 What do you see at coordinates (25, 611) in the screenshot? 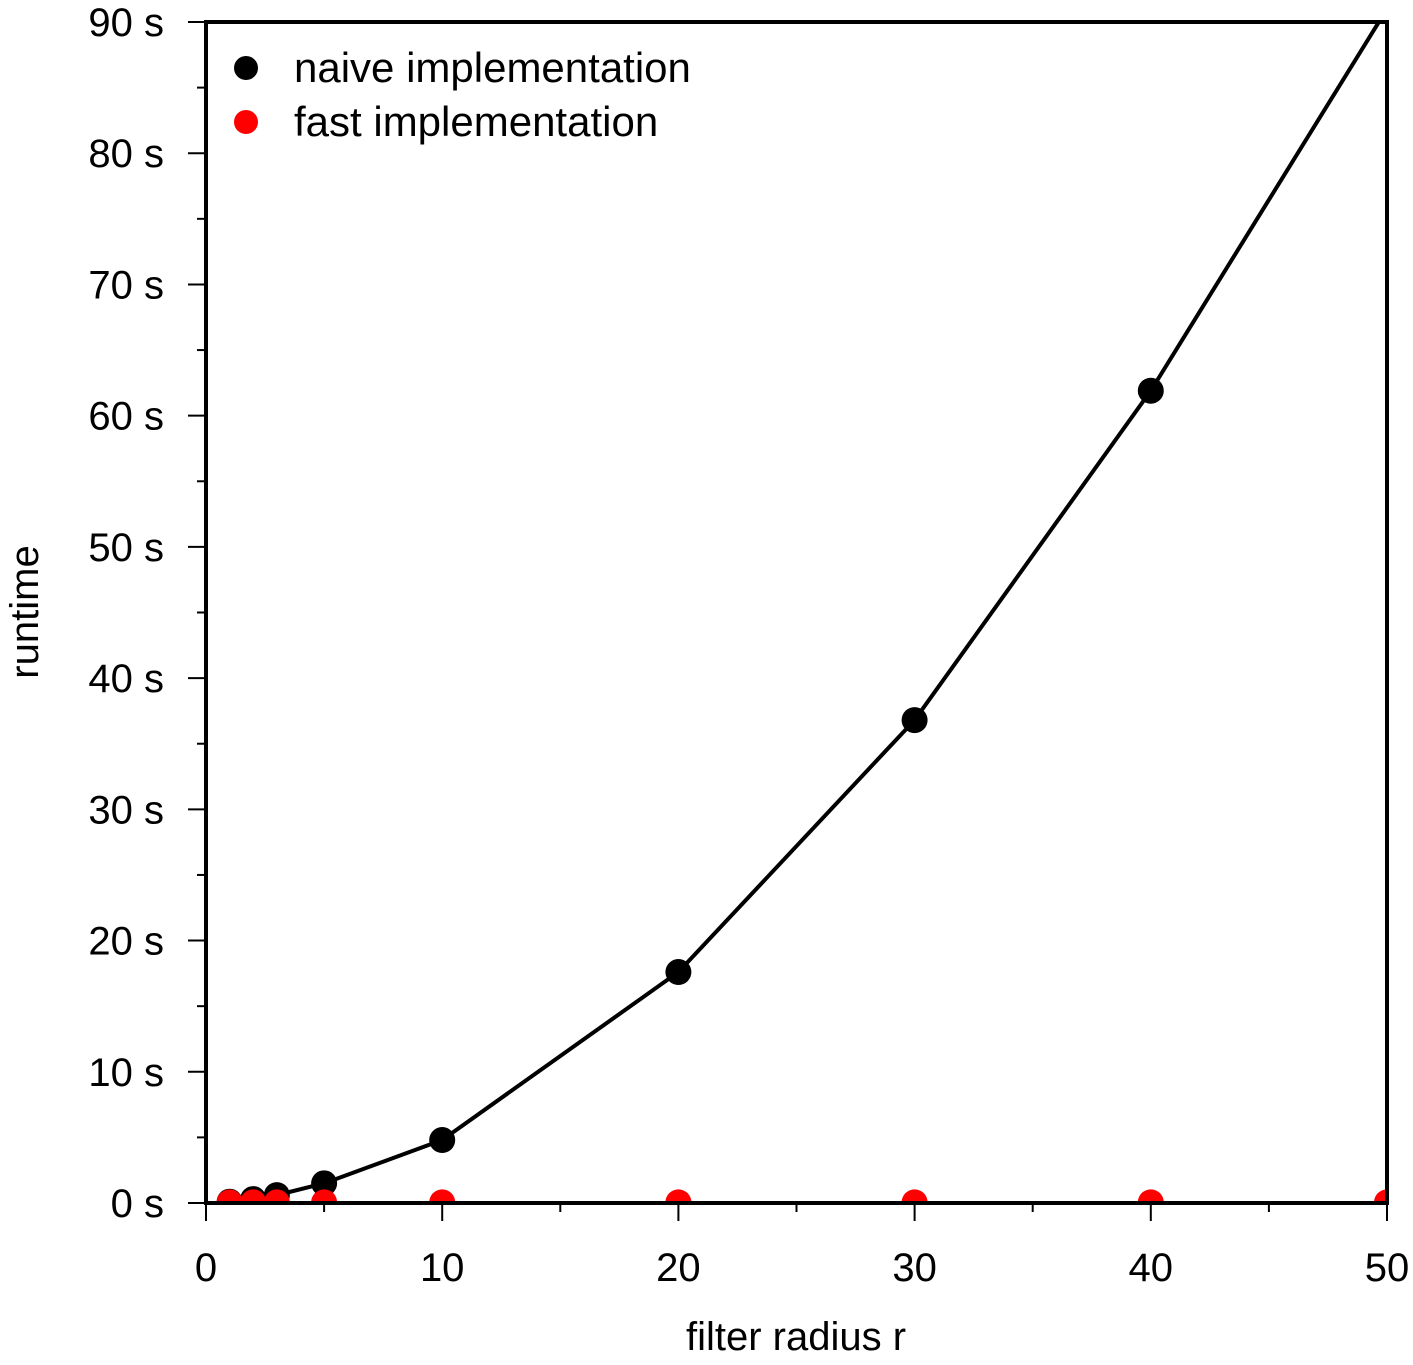
I see `y-axis-label: runtime` at bounding box center [25, 611].